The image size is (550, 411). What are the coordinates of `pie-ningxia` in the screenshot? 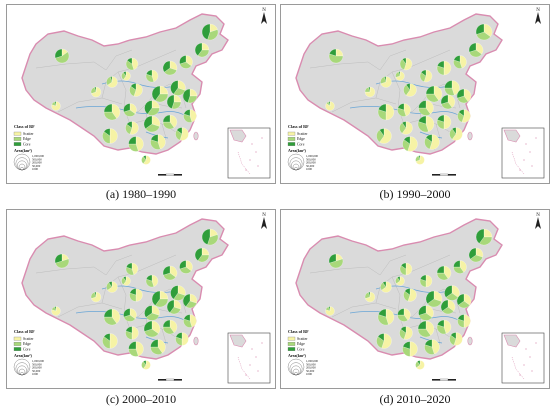 It's located at (400, 76).